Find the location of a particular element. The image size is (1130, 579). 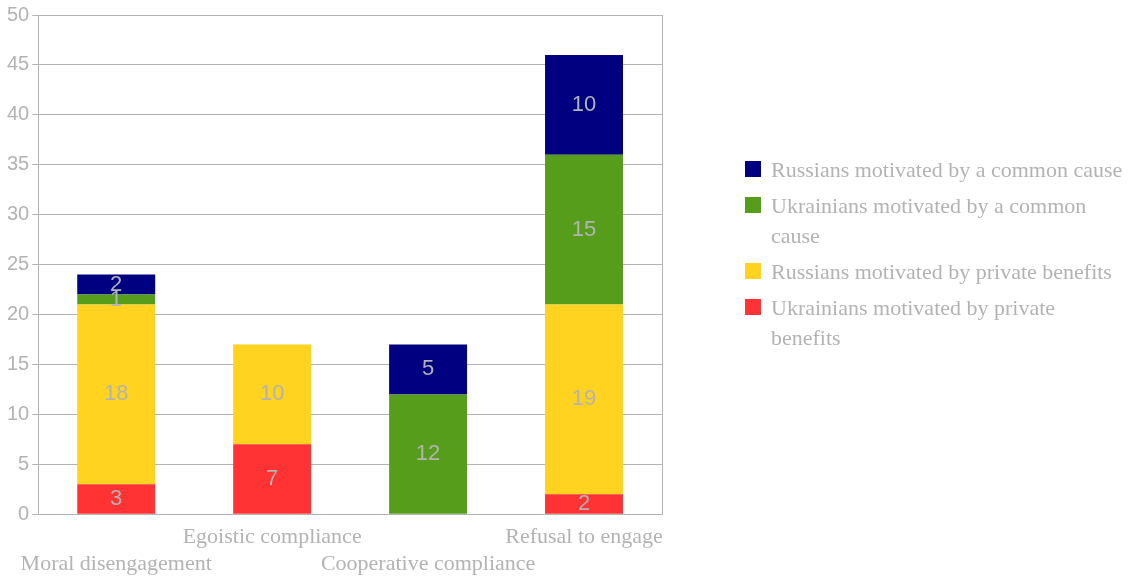

legend-label: Ukrainians motivated by private benefits is located at coordinates (914, 323).